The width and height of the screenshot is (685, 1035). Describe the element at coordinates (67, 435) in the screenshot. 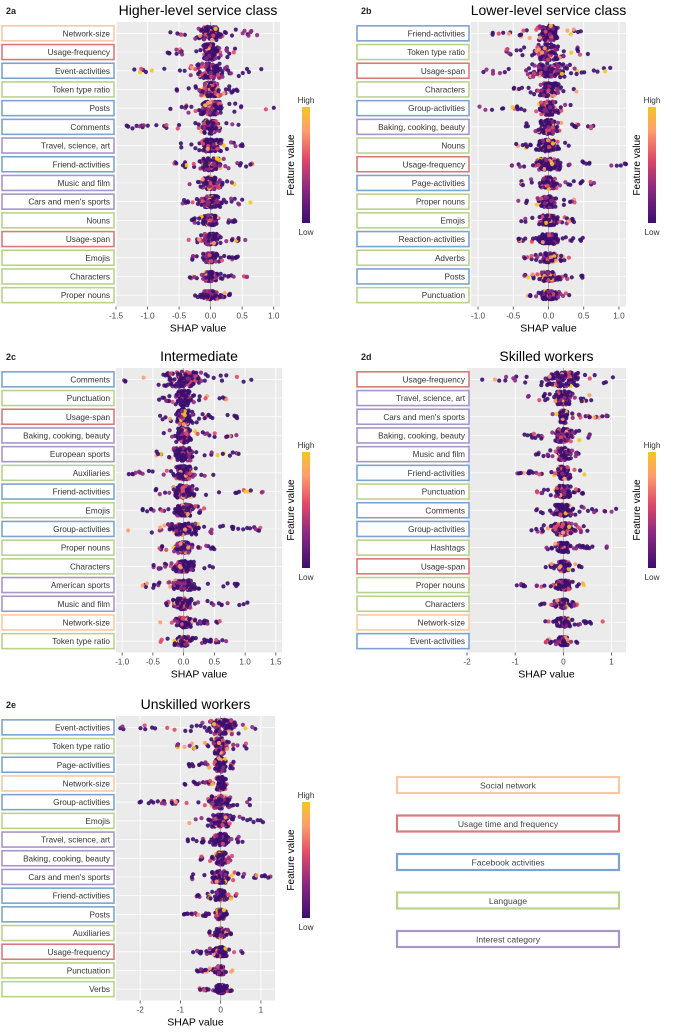

I see `feature-label: Baking, cooking, beauty` at that location.